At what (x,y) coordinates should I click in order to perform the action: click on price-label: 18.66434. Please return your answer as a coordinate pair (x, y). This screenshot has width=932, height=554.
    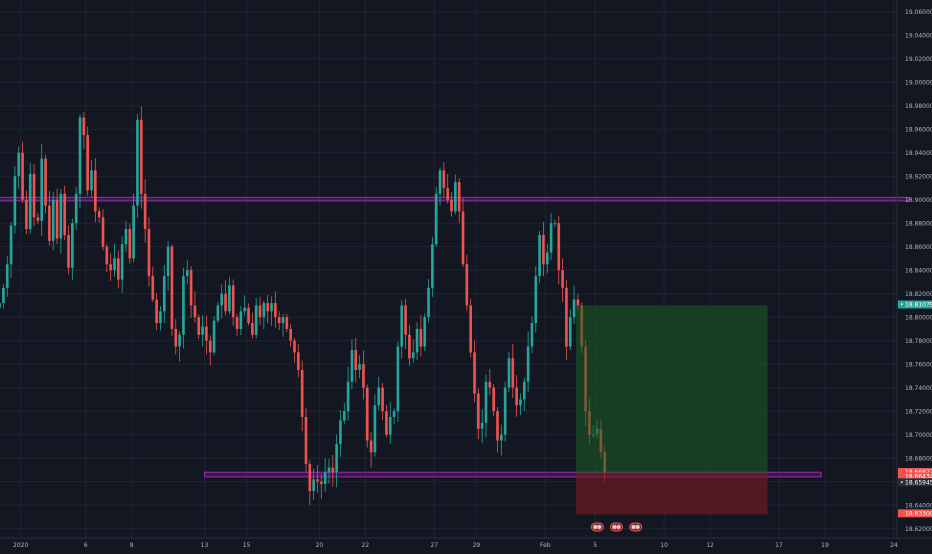
    Looking at the image, I should click on (915, 476).